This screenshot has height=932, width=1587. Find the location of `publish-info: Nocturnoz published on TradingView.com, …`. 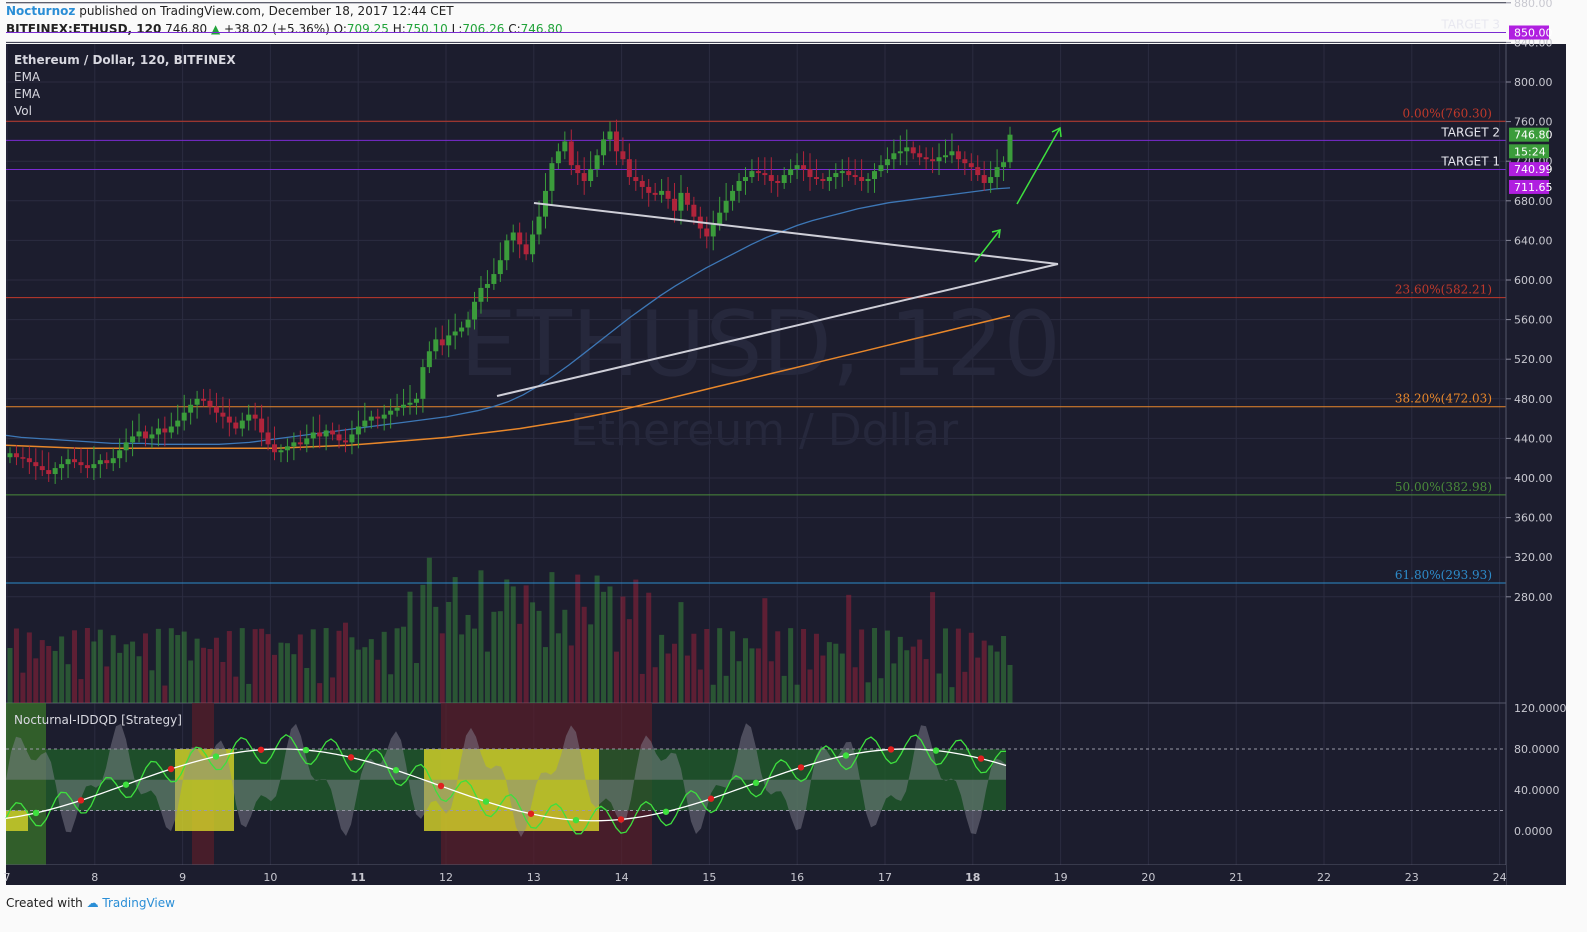

publish-info: Nocturnoz published on TradingView.com, … is located at coordinates (230, 11).